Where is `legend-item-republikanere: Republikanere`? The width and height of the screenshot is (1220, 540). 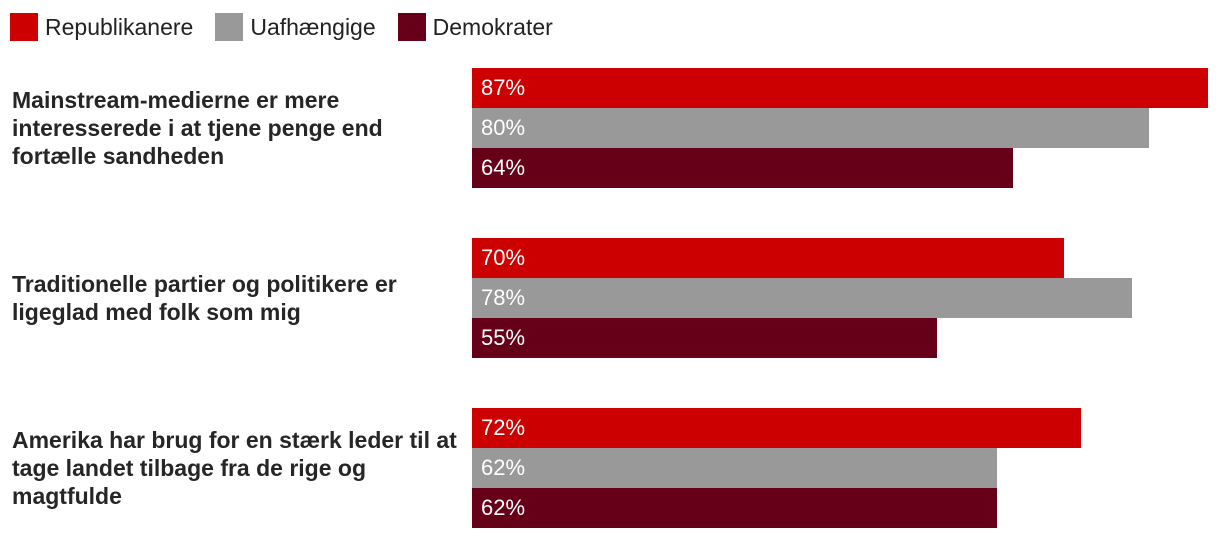
legend-item-republikanere: Republikanere is located at coordinates (101, 27).